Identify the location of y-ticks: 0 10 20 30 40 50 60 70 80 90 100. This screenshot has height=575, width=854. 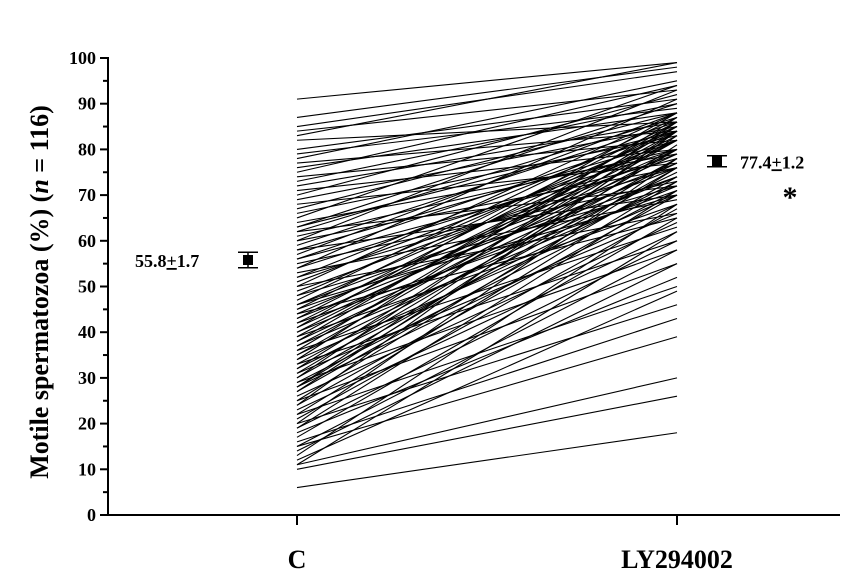
(88, 286).